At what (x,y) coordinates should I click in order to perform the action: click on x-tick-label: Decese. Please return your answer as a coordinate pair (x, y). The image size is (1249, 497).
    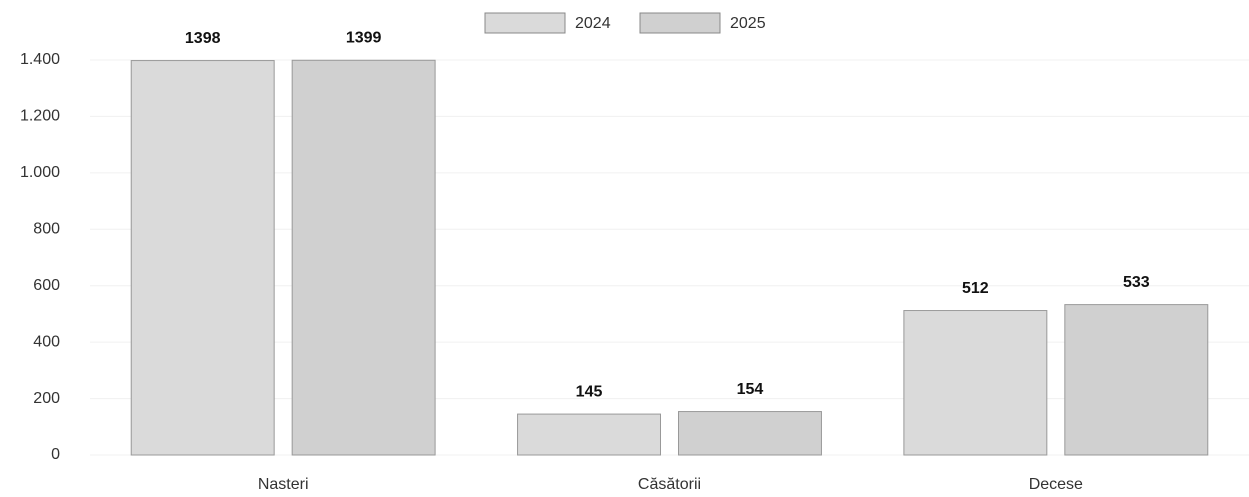
    Looking at the image, I should click on (1056, 484).